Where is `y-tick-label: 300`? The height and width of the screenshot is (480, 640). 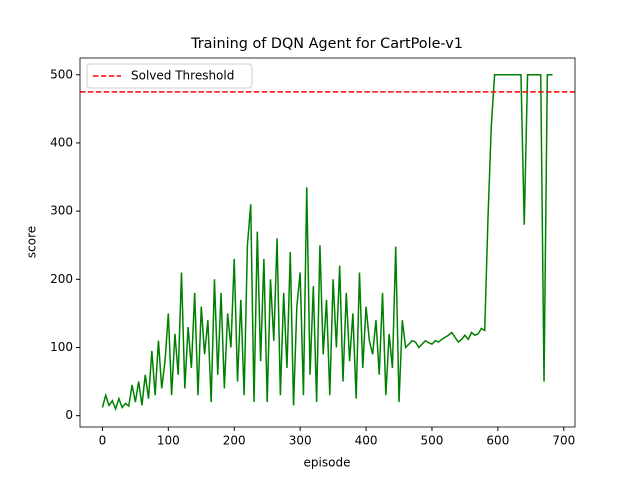 y-tick-label: 300 is located at coordinates (61, 211).